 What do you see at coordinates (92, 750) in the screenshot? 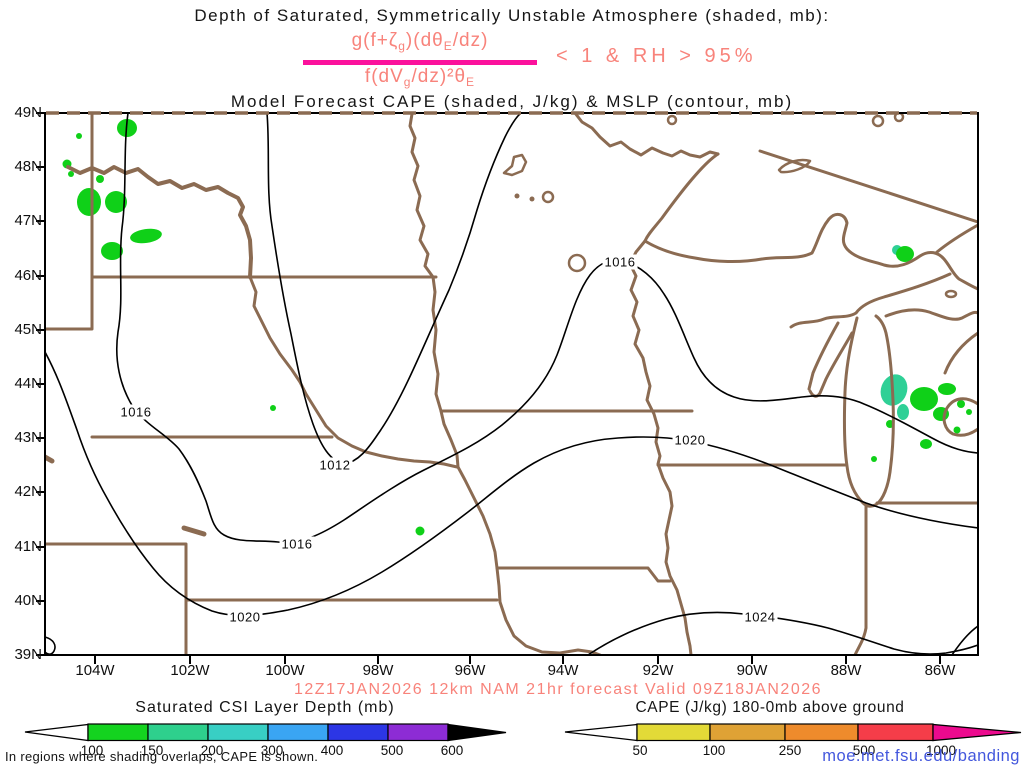
I see `csi-tick-100: 100` at bounding box center [92, 750].